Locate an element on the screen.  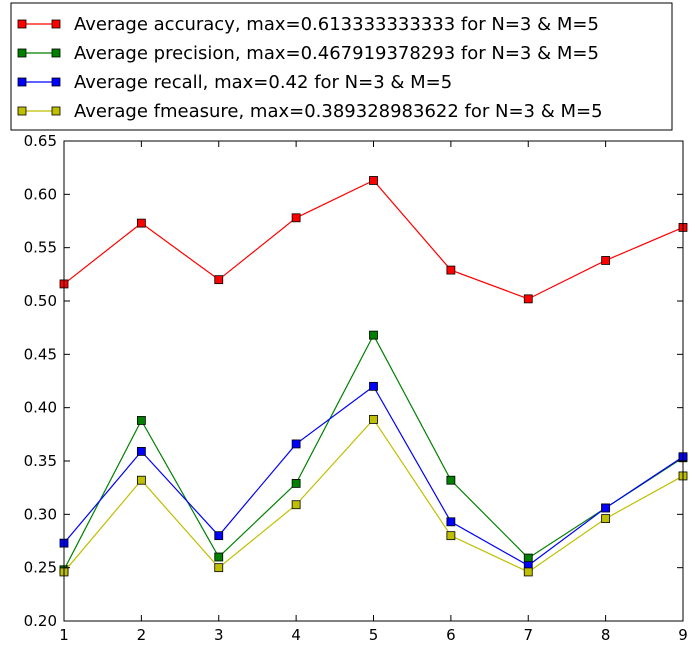
y-tick-label: 0.50 is located at coordinates (40, 301).